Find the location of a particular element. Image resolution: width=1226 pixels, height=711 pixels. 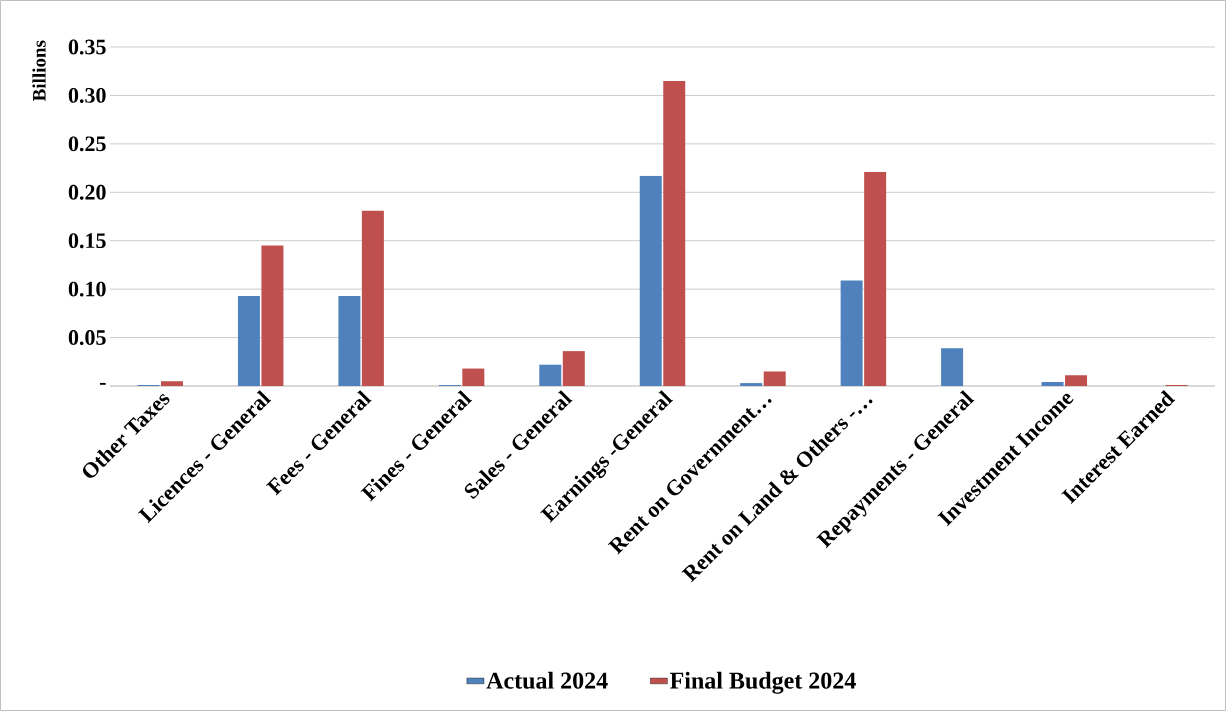

y-tick-label: 0.20 is located at coordinates (87, 192).